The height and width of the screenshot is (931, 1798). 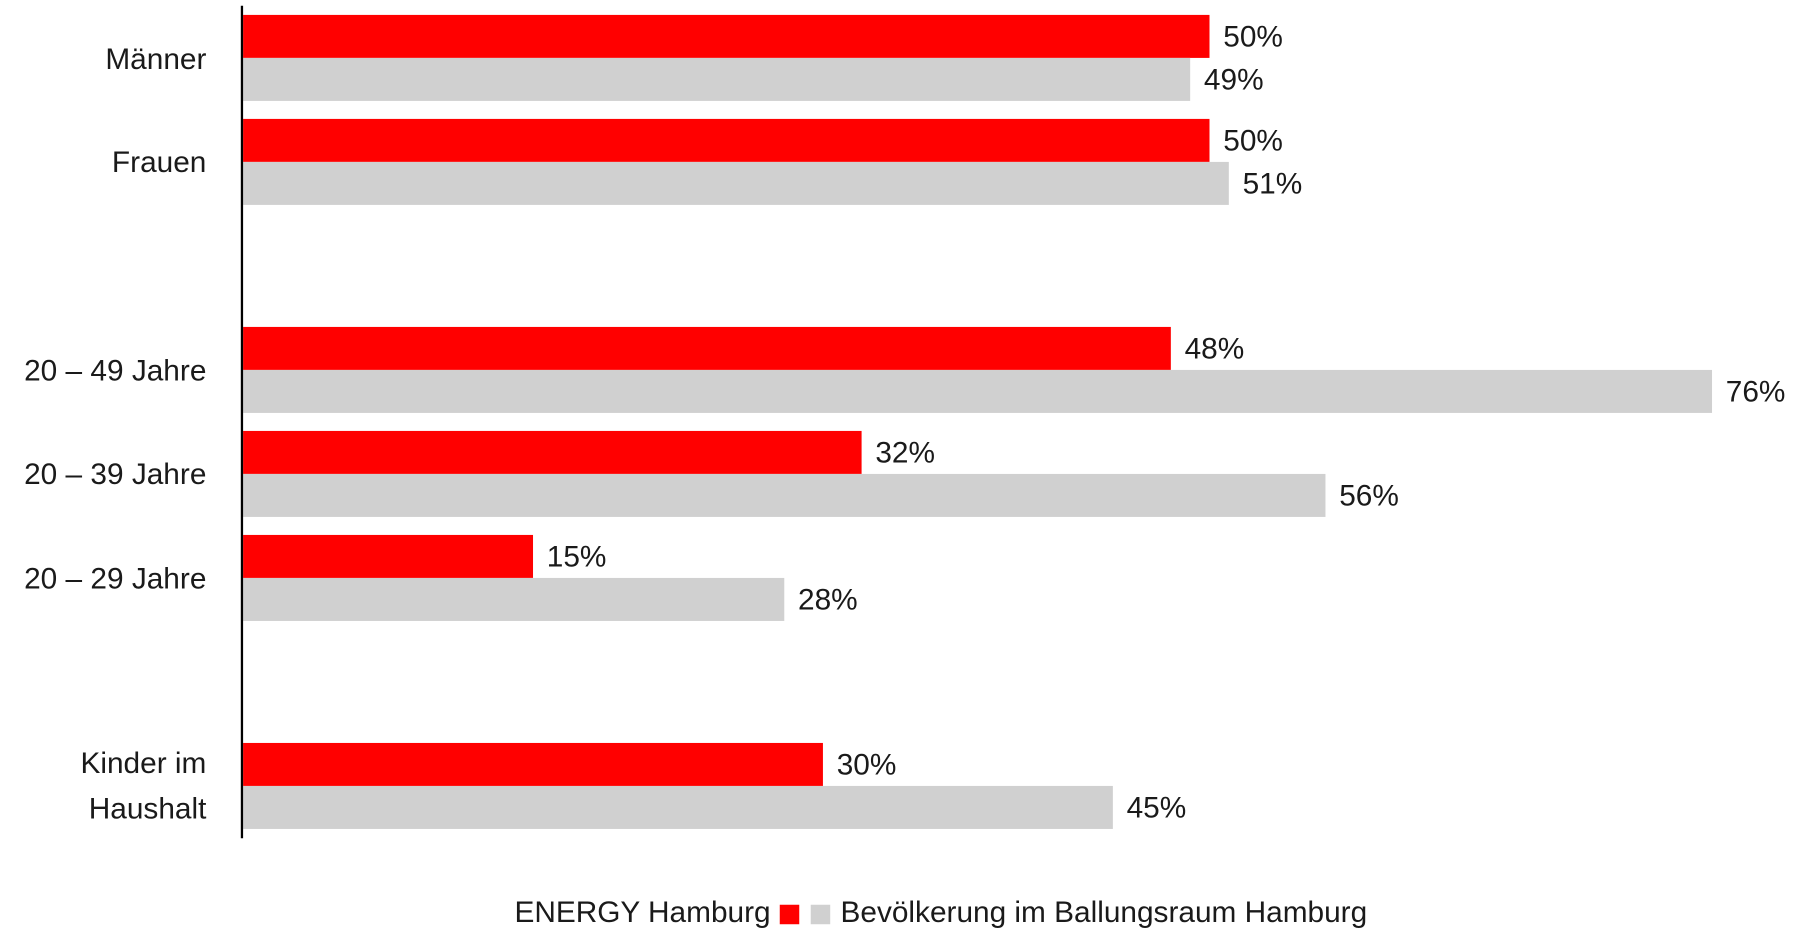 I want to click on value-label: 51%, so click(x=1273, y=184).